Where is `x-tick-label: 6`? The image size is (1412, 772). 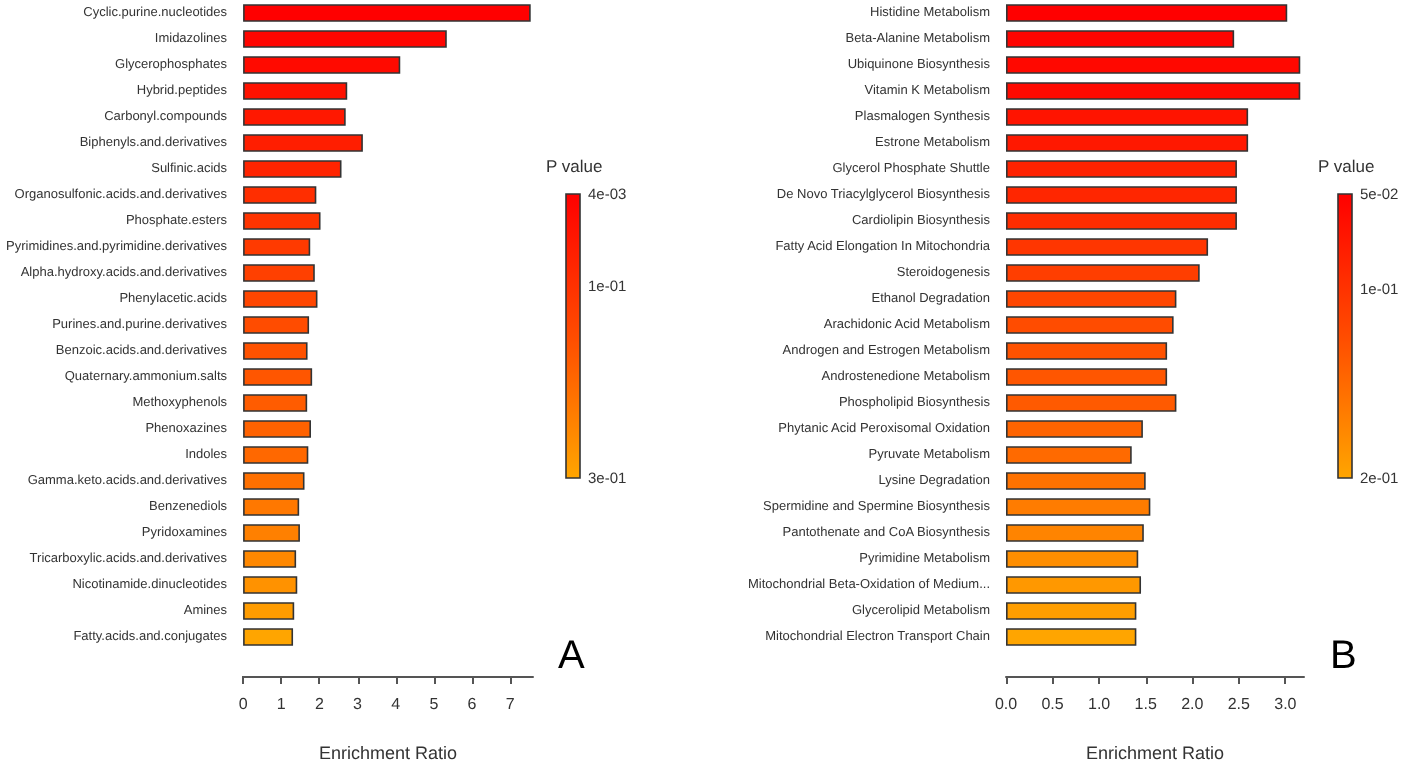 x-tick-label: 6 is located at coordinates (472, 704).